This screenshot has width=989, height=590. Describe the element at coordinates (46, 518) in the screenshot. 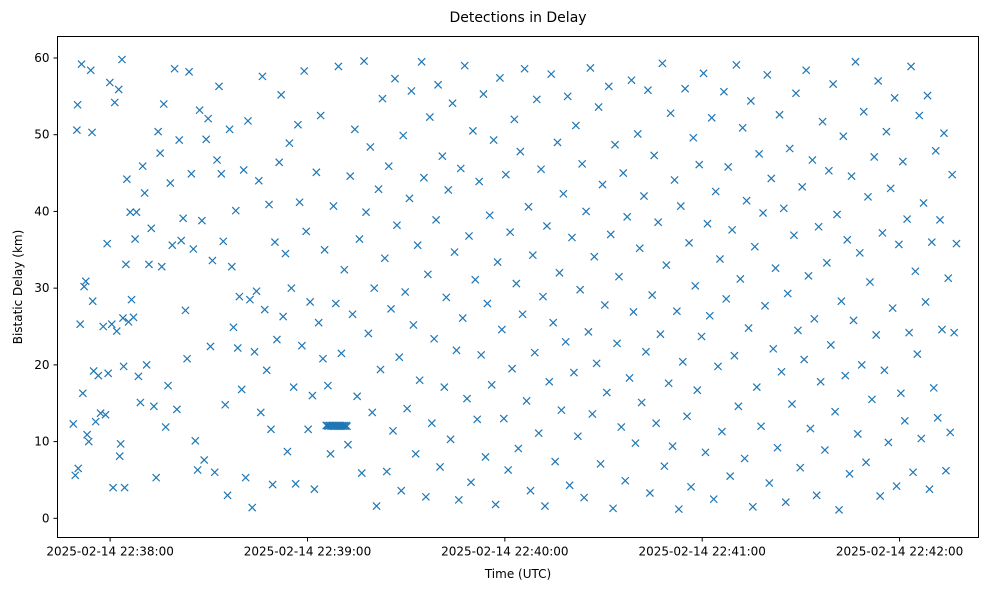

I see `y-tick-label: 0` at that location.